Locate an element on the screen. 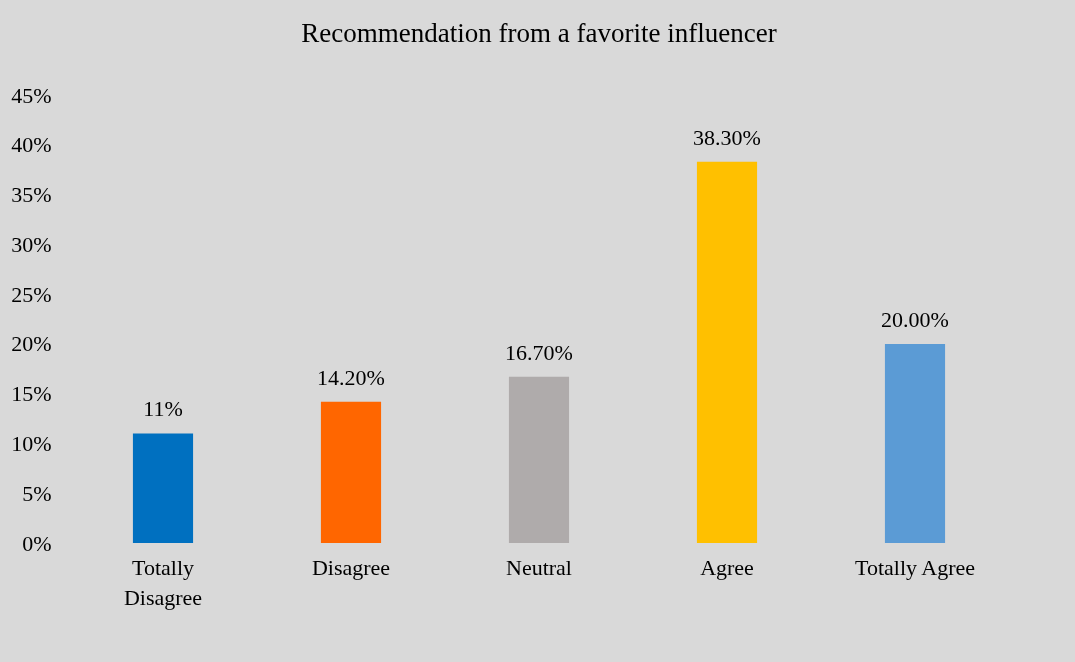  x-tick-label: Totally Disagree is located at coordinates (163, 582).